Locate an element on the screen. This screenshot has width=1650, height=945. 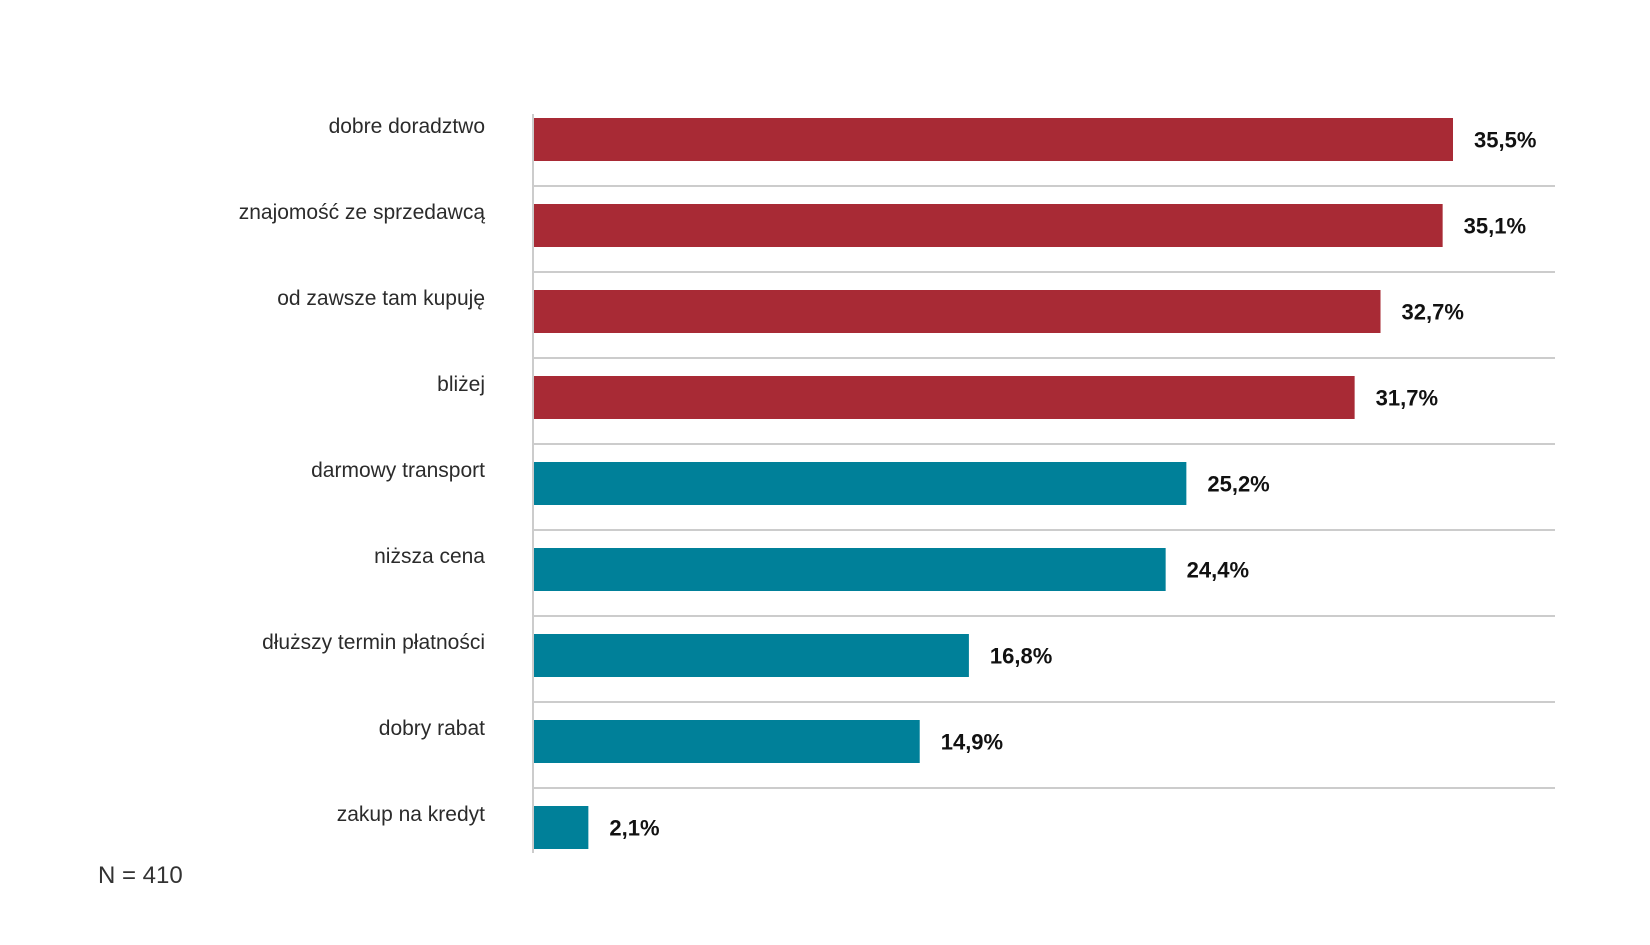
category-label: dłuższy termin płatności is located at coordinates (373, 642).